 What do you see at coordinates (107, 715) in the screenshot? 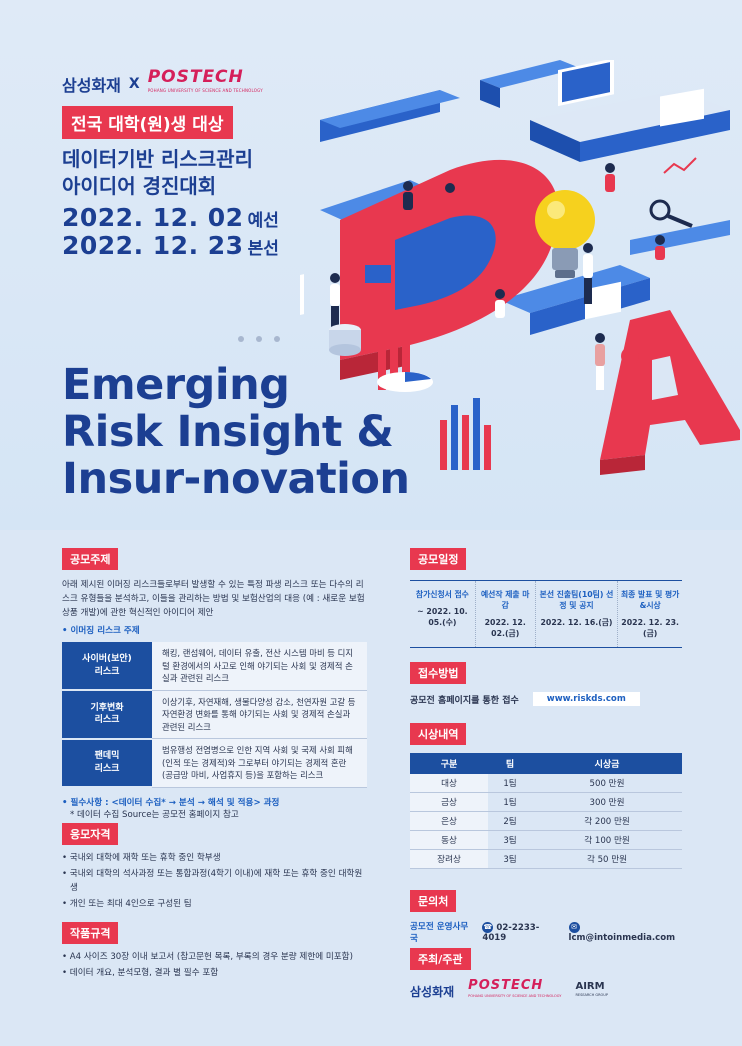
I see `risk-name: 기후변화 리스크` at bounding box center [107, 715].